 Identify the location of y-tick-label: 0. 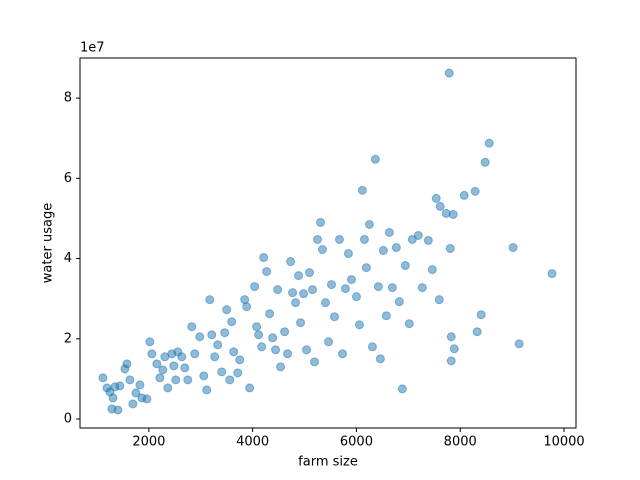
(68, 418).